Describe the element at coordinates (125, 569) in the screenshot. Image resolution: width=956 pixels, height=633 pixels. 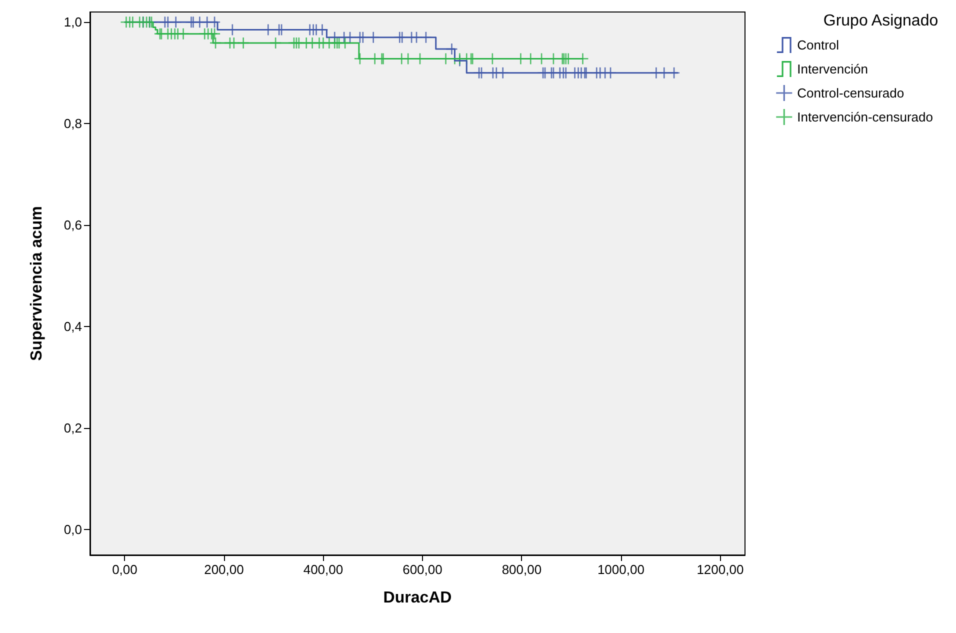
I see `x-tick-label: 0,00` at that location.